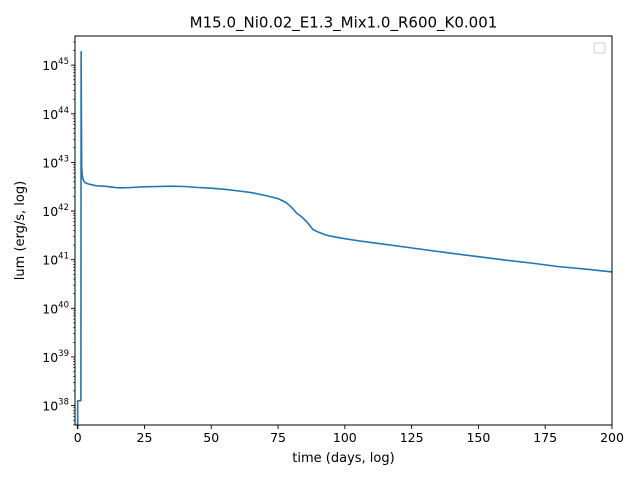  What do you see at coordinates (55, 260) in the screenshot?
I see `y-tick-label: 1041` at bounding box center [55, 260].